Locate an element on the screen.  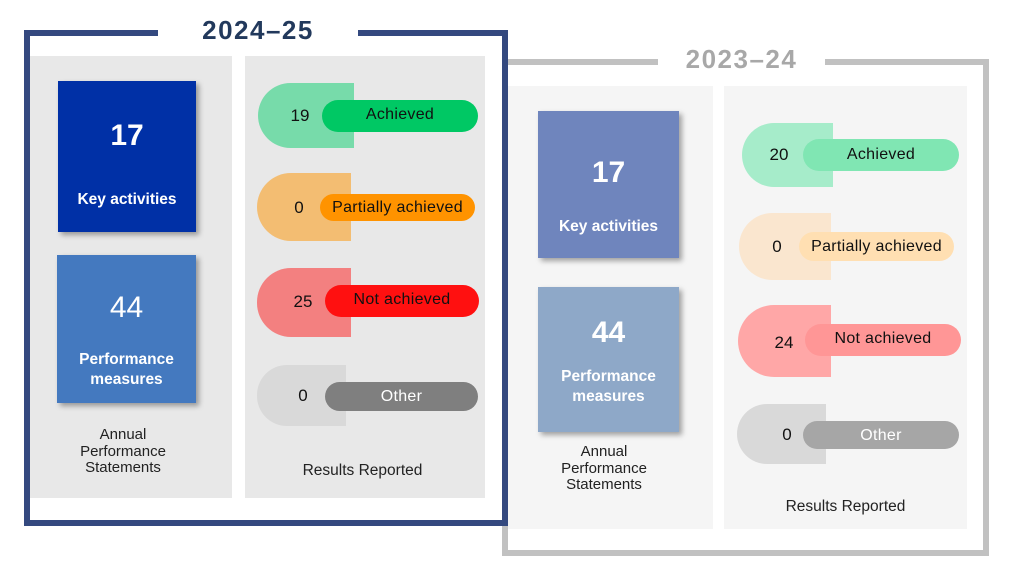
previous-key-activities-label: Key activities is located at coordinates (608, 226).